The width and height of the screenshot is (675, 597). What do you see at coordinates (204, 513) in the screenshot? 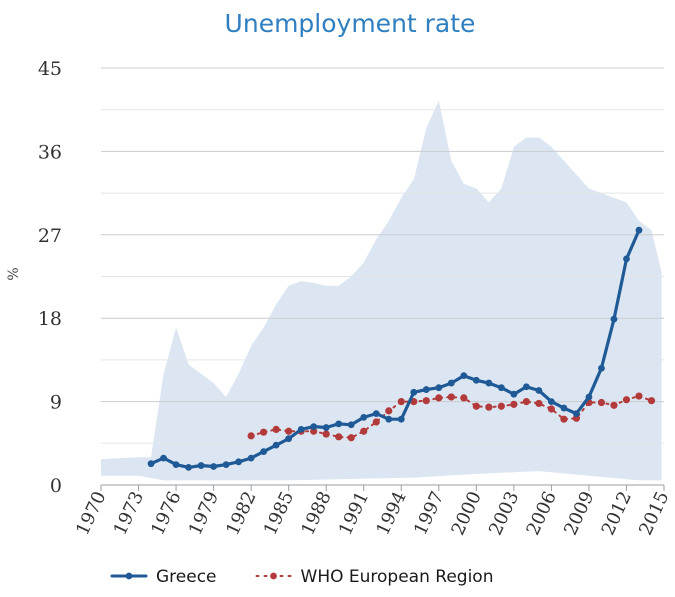
I see `x-tick-label: 1979` at bounding box center [204, 513].